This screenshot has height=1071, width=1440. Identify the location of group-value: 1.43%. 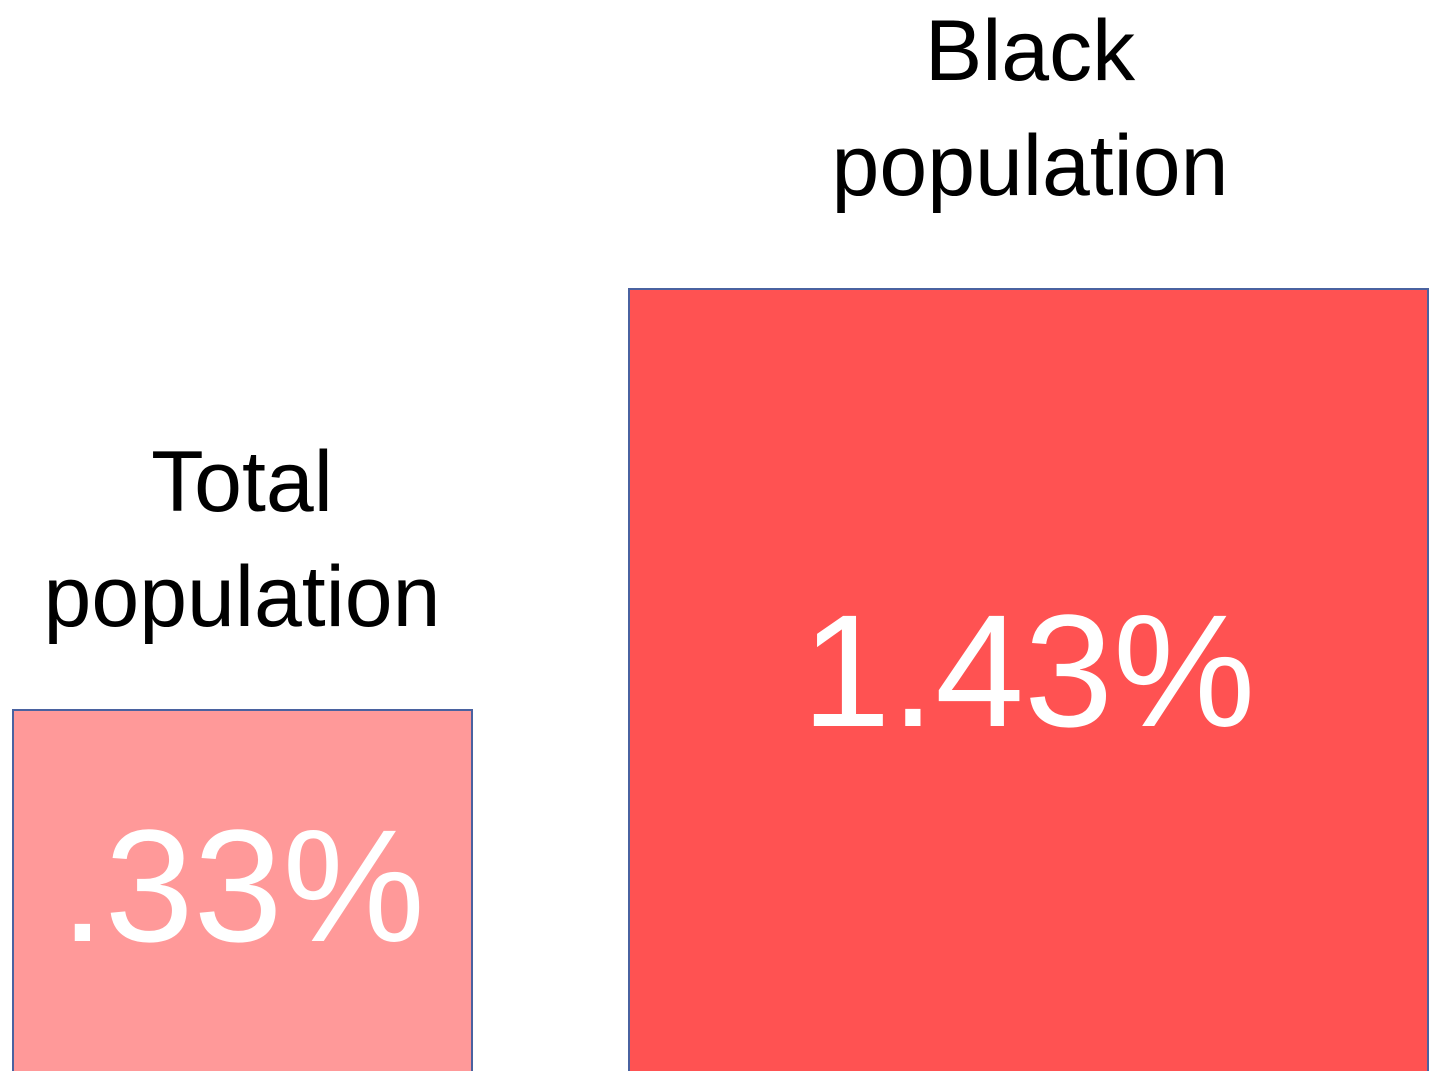
(1028, 670).